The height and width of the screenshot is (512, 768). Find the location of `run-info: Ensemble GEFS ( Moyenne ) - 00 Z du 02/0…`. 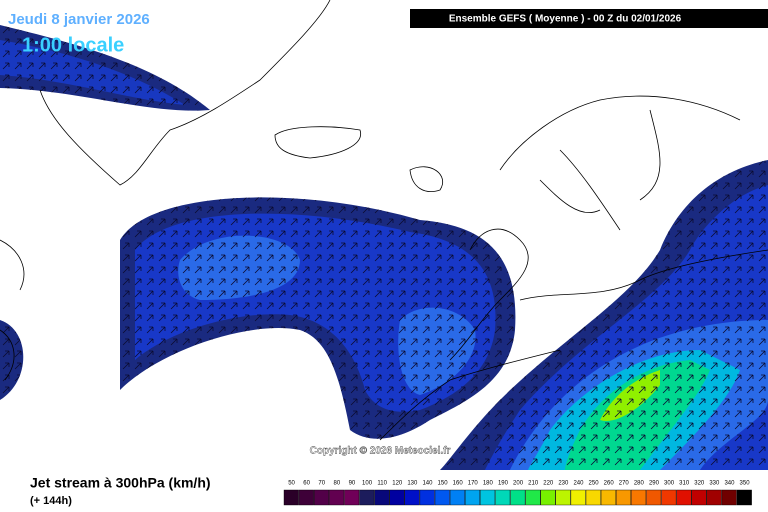

run-info: Ensemble GEFS ( Moyenne ) - 00 Z du 02/0… is located at coordinates (565, 19).